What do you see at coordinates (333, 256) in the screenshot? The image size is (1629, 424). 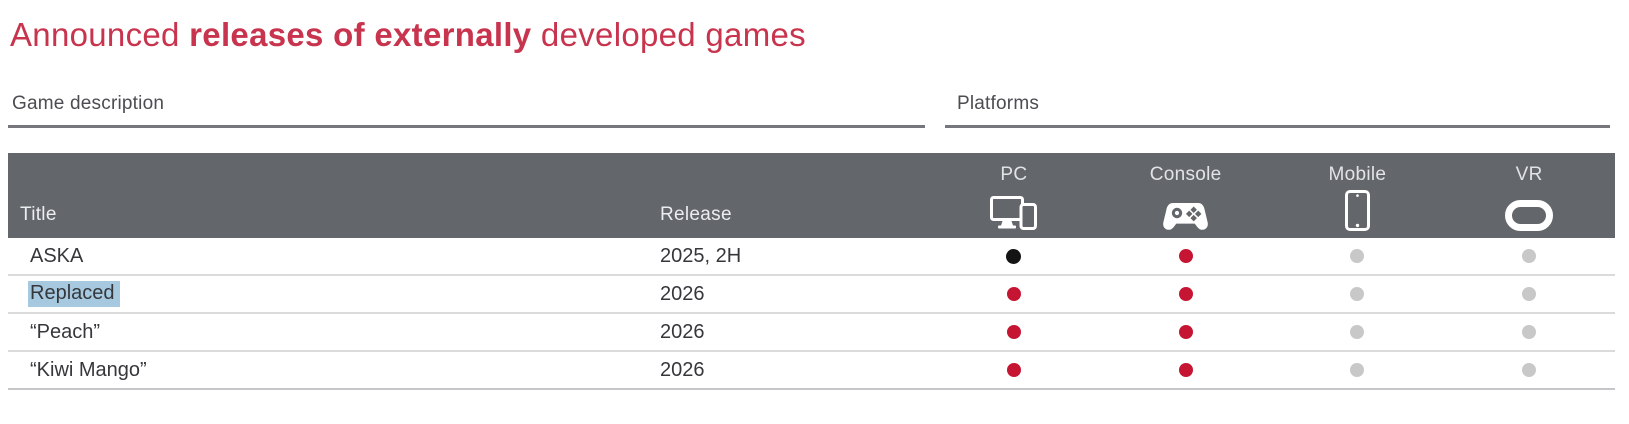 I see `row-title-cell: ASKA` at bounding box center [333, 256].